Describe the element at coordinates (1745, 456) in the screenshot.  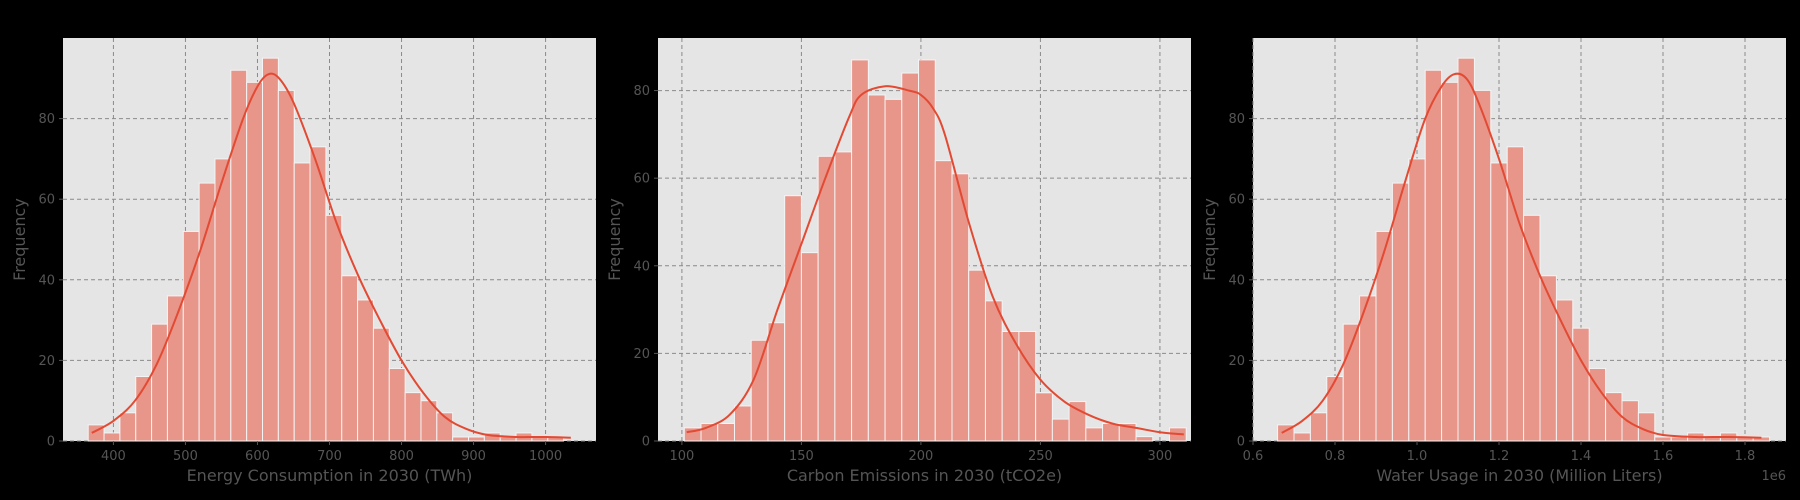
I see `x-tick-label: 1.8` at that location.